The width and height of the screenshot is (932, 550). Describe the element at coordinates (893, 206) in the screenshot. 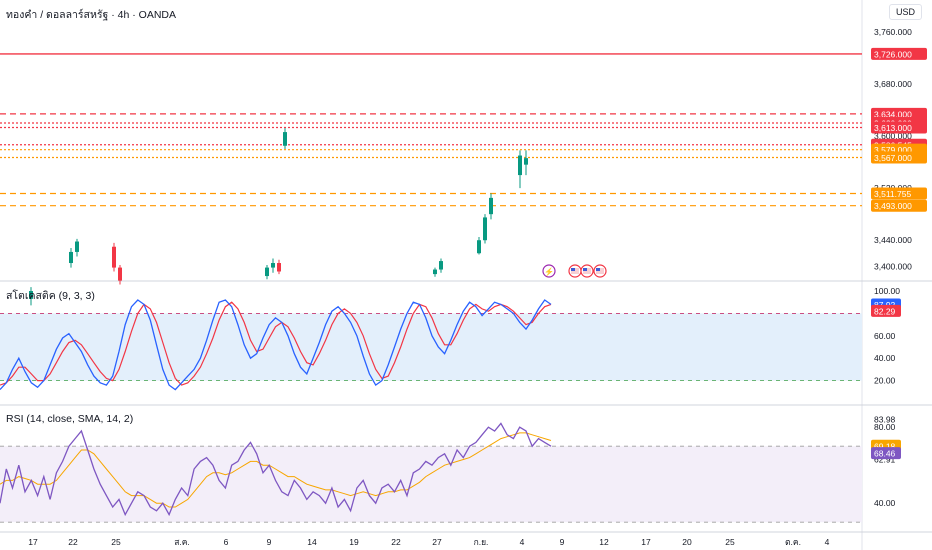

I see `level-price-label: 3,493.000` at that location.